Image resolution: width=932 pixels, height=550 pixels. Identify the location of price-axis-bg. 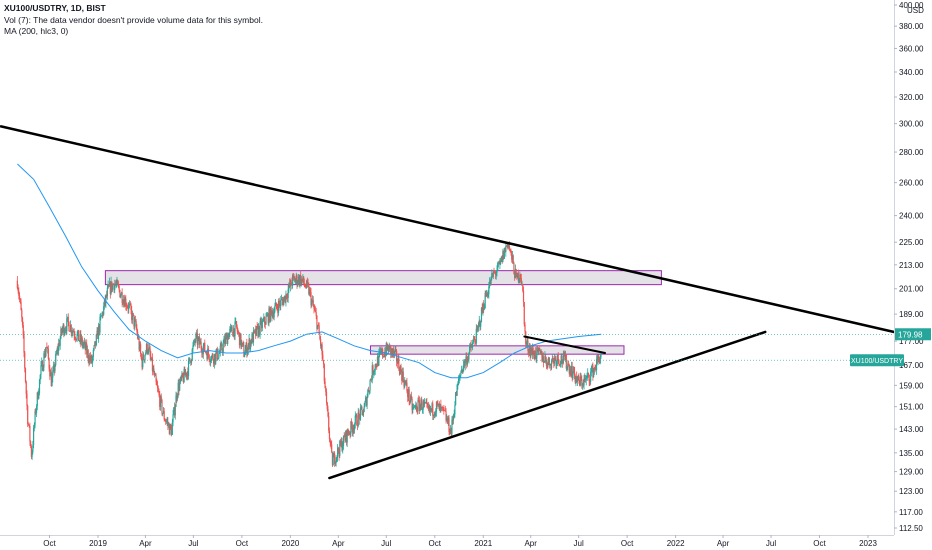
(913, 275).